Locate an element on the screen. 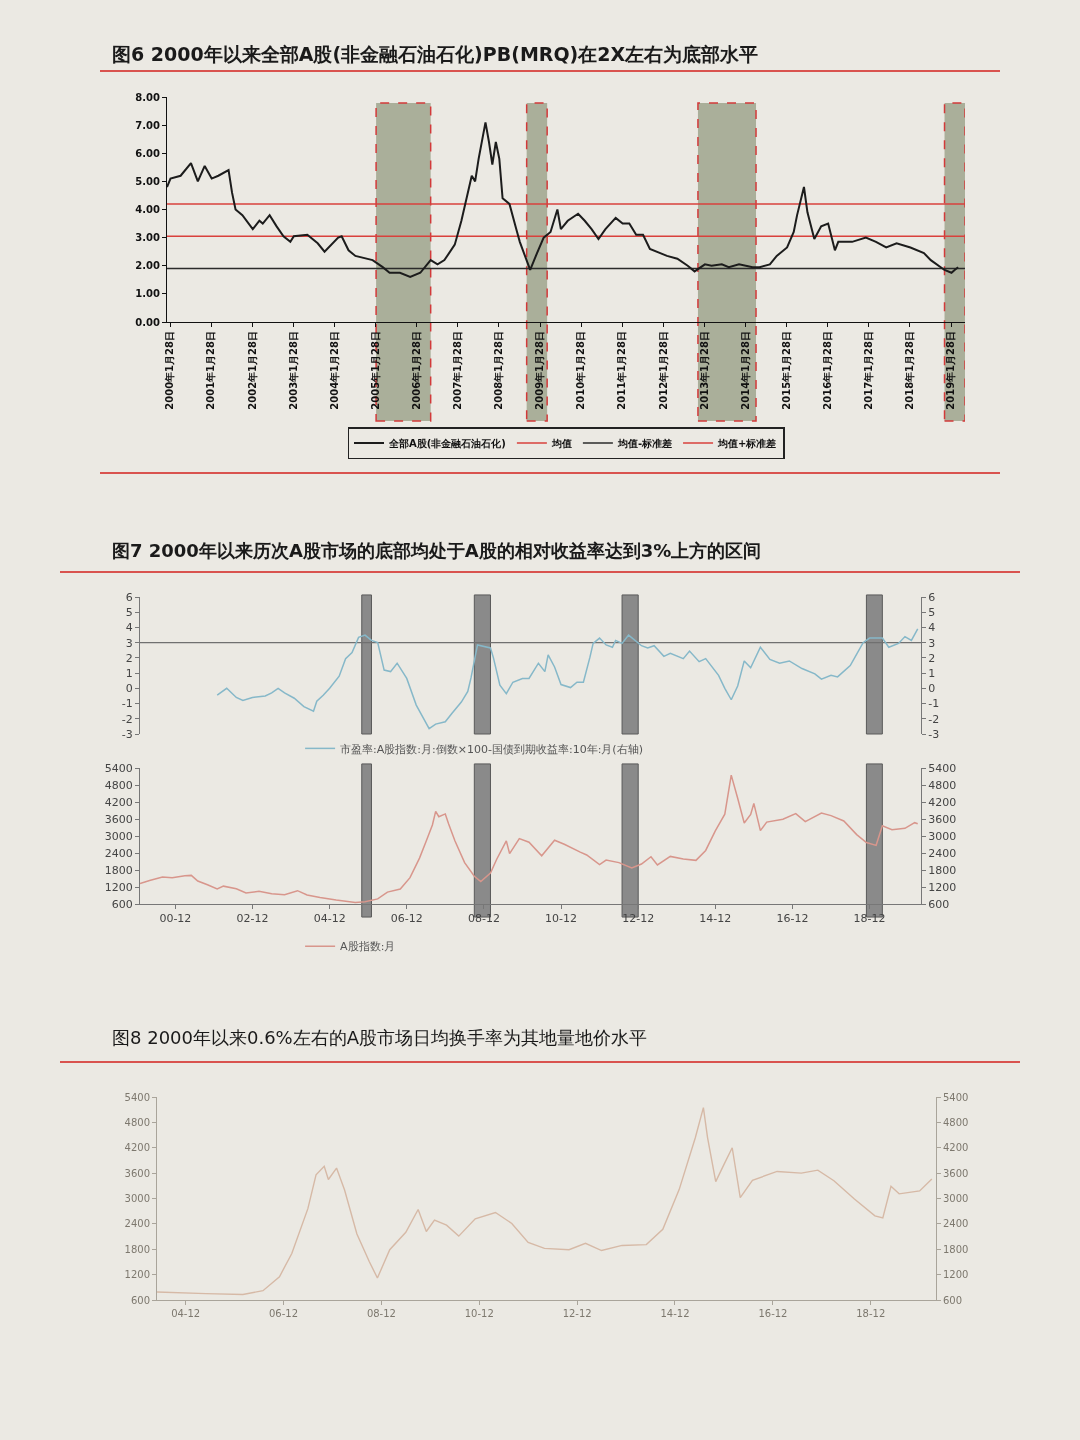 This screenshot has width=1080, height=1440. x-tick-label: 2016年1月28日 is located at coordinates (827, 370).